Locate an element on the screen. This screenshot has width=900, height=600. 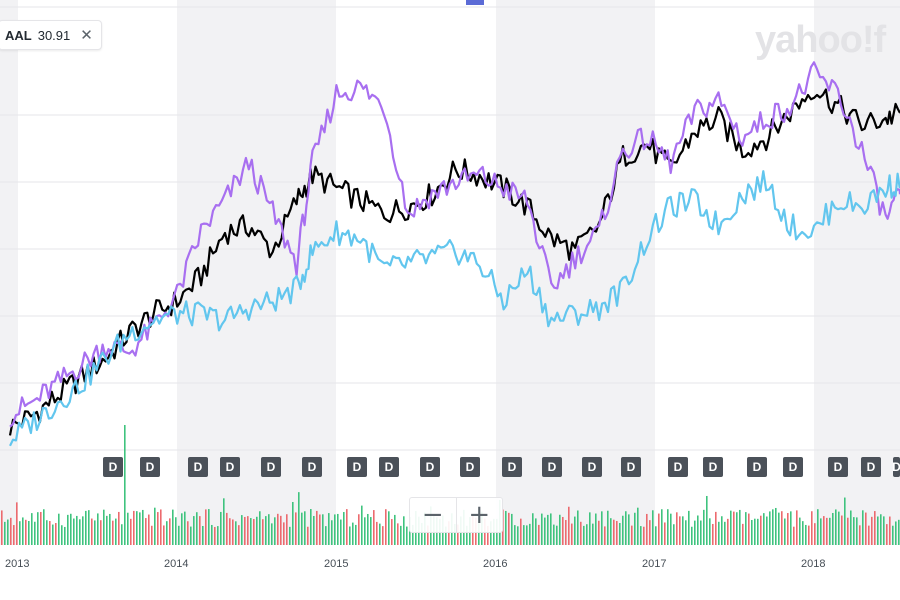
x-axis: 2013 2014 2015 2016 2017 2018 is located at coordinates (415, 564).